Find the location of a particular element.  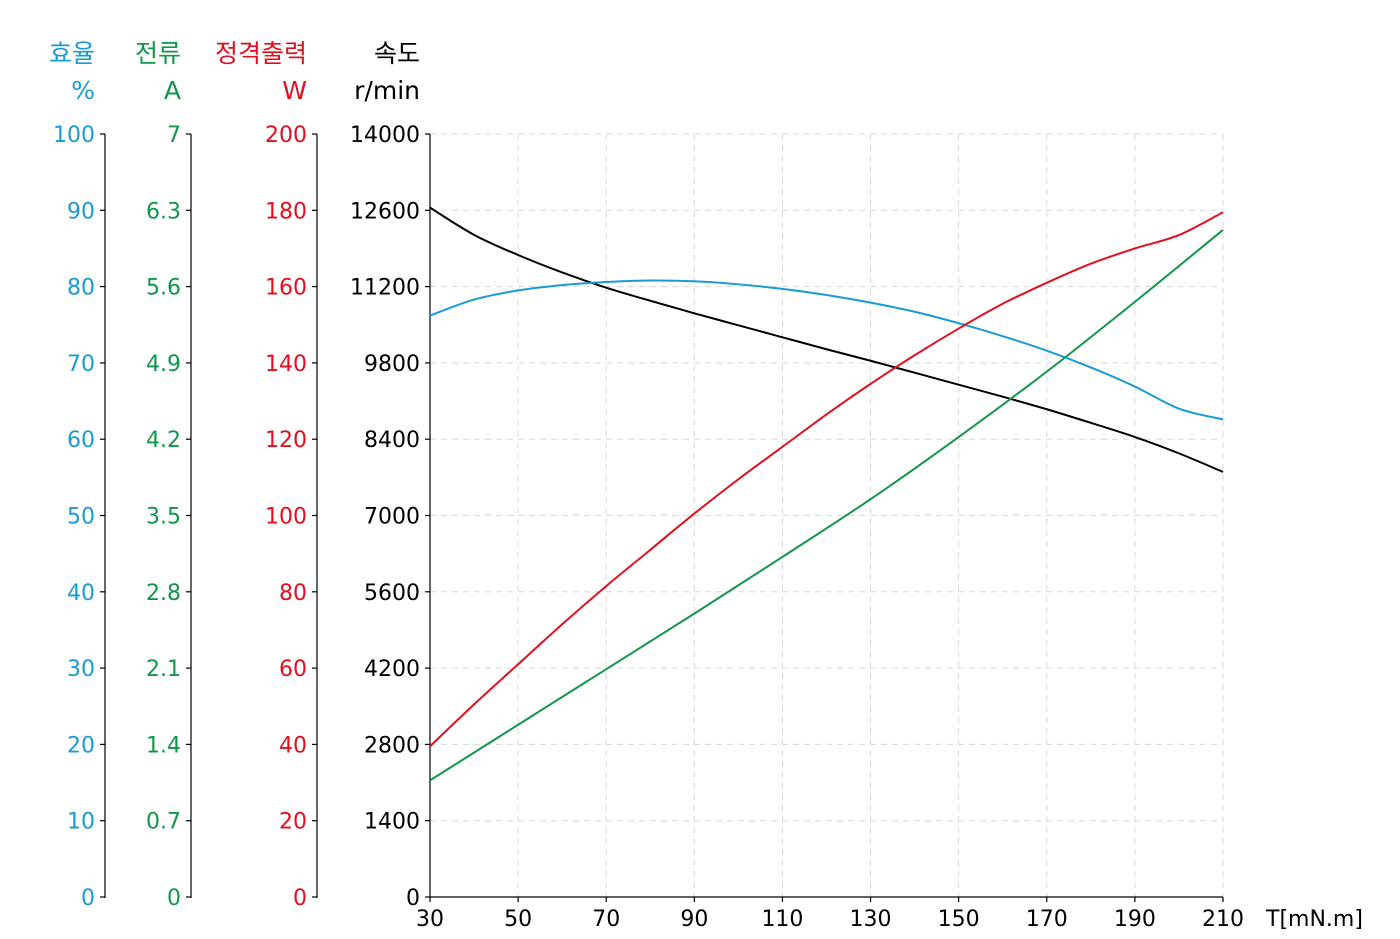

axis-title-efficiency: 효율 is located at coordinates (72, 53).